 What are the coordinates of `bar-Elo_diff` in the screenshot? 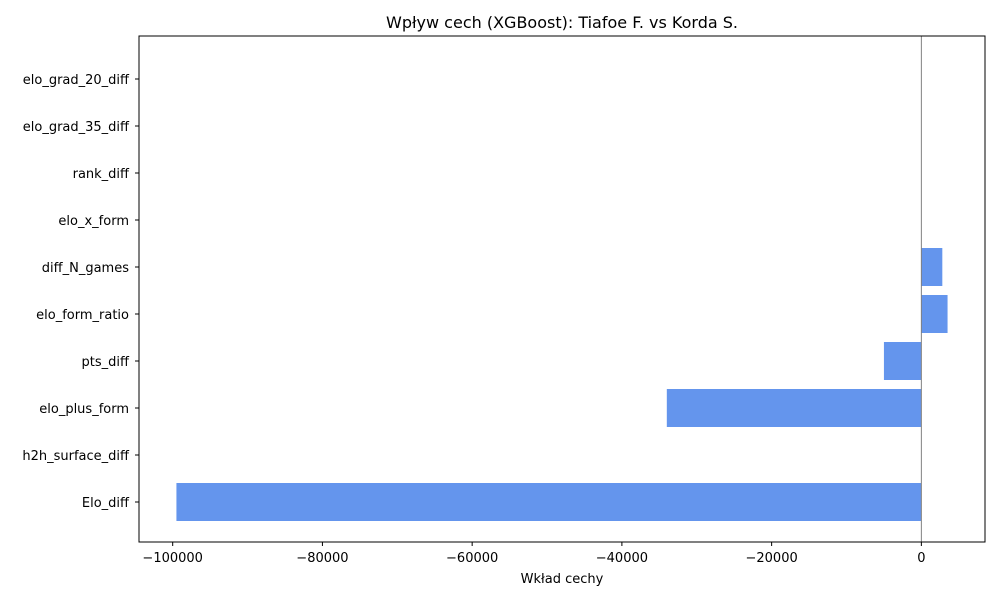 It's located at (549, 502).